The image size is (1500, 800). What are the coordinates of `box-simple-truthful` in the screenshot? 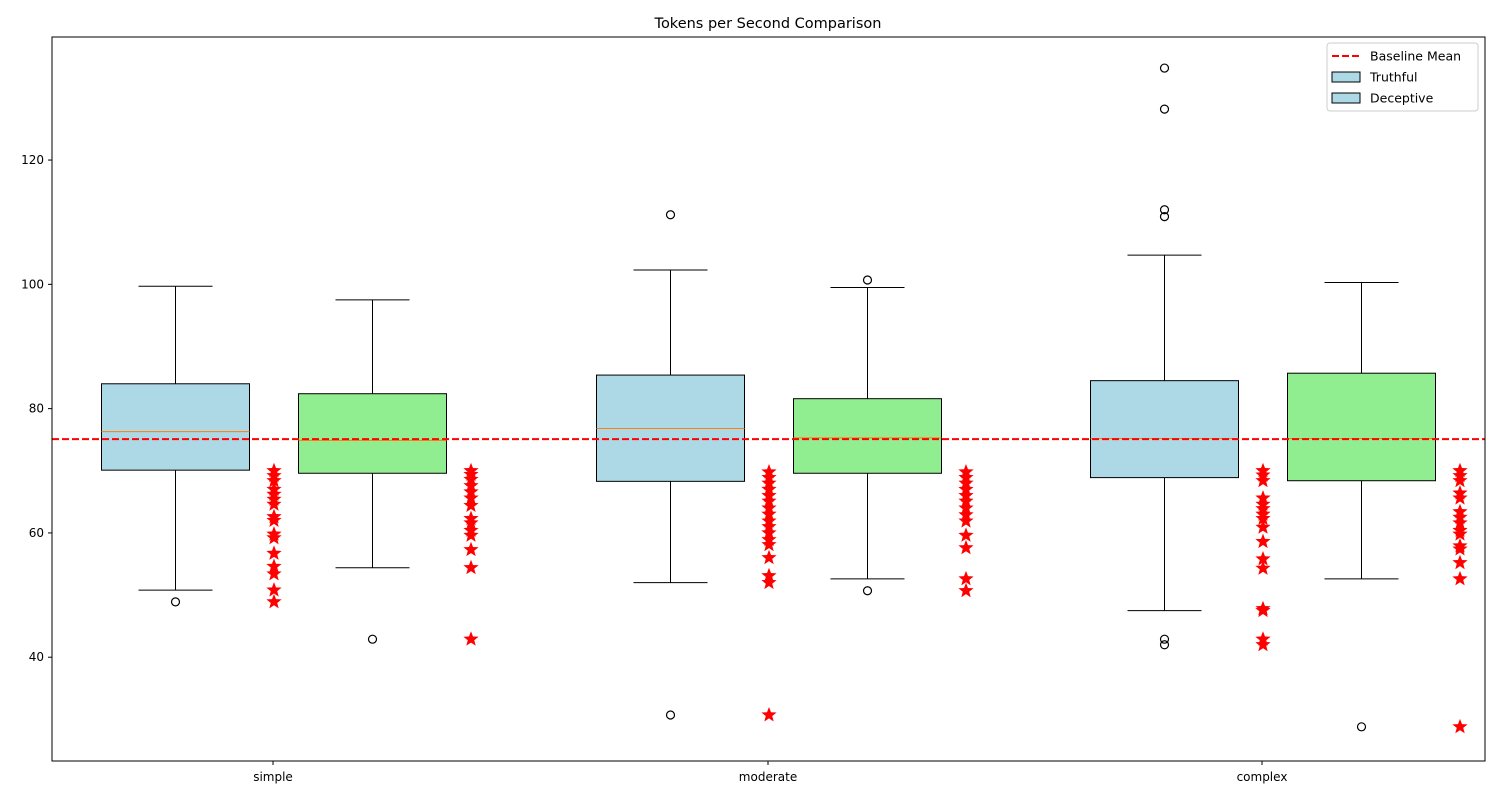 It's located at (191, 447).